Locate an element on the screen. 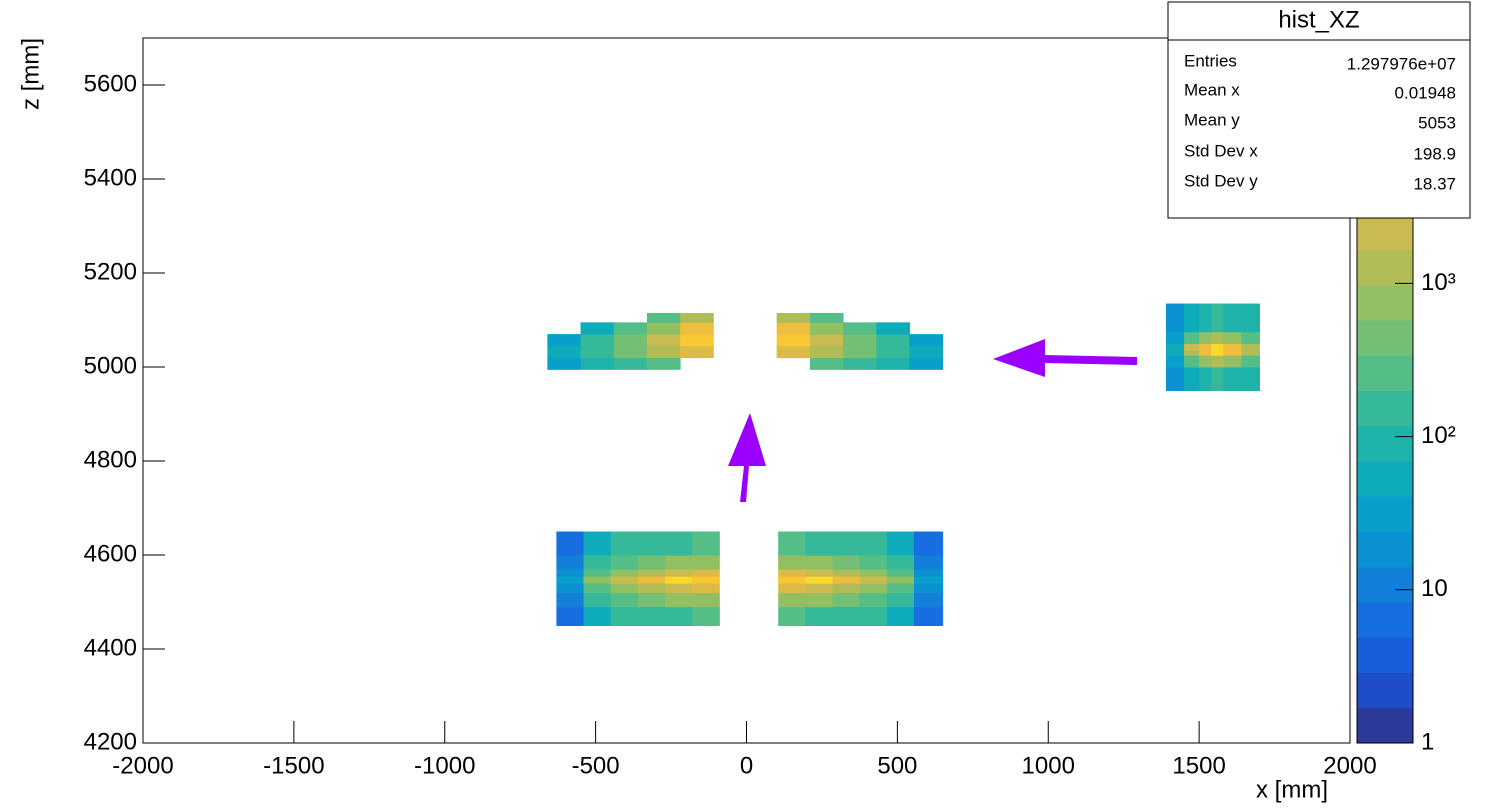  stats-name: Std Dev y is located at coordinates (1221, 180).